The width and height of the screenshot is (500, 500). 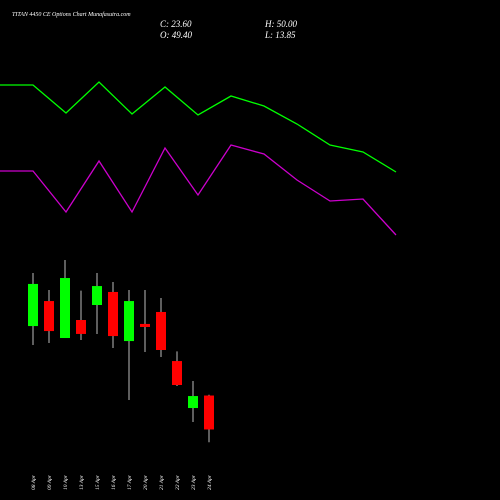 I want to click on x-tick-label: 22 Apr, so click(x=178, y=482).